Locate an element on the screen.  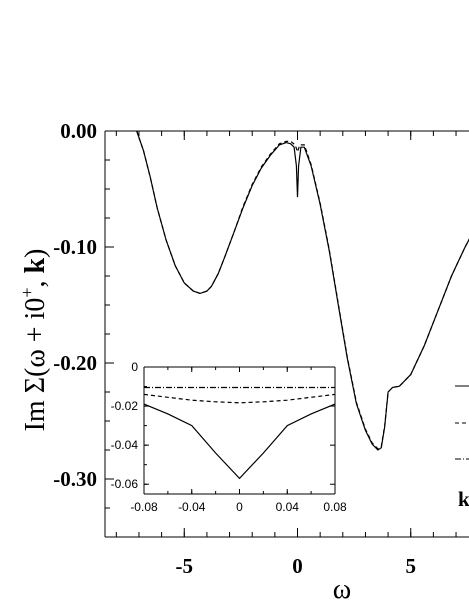
y-label-prefix: Im Σ(ω + i0 is located at coordinates (35, 365).